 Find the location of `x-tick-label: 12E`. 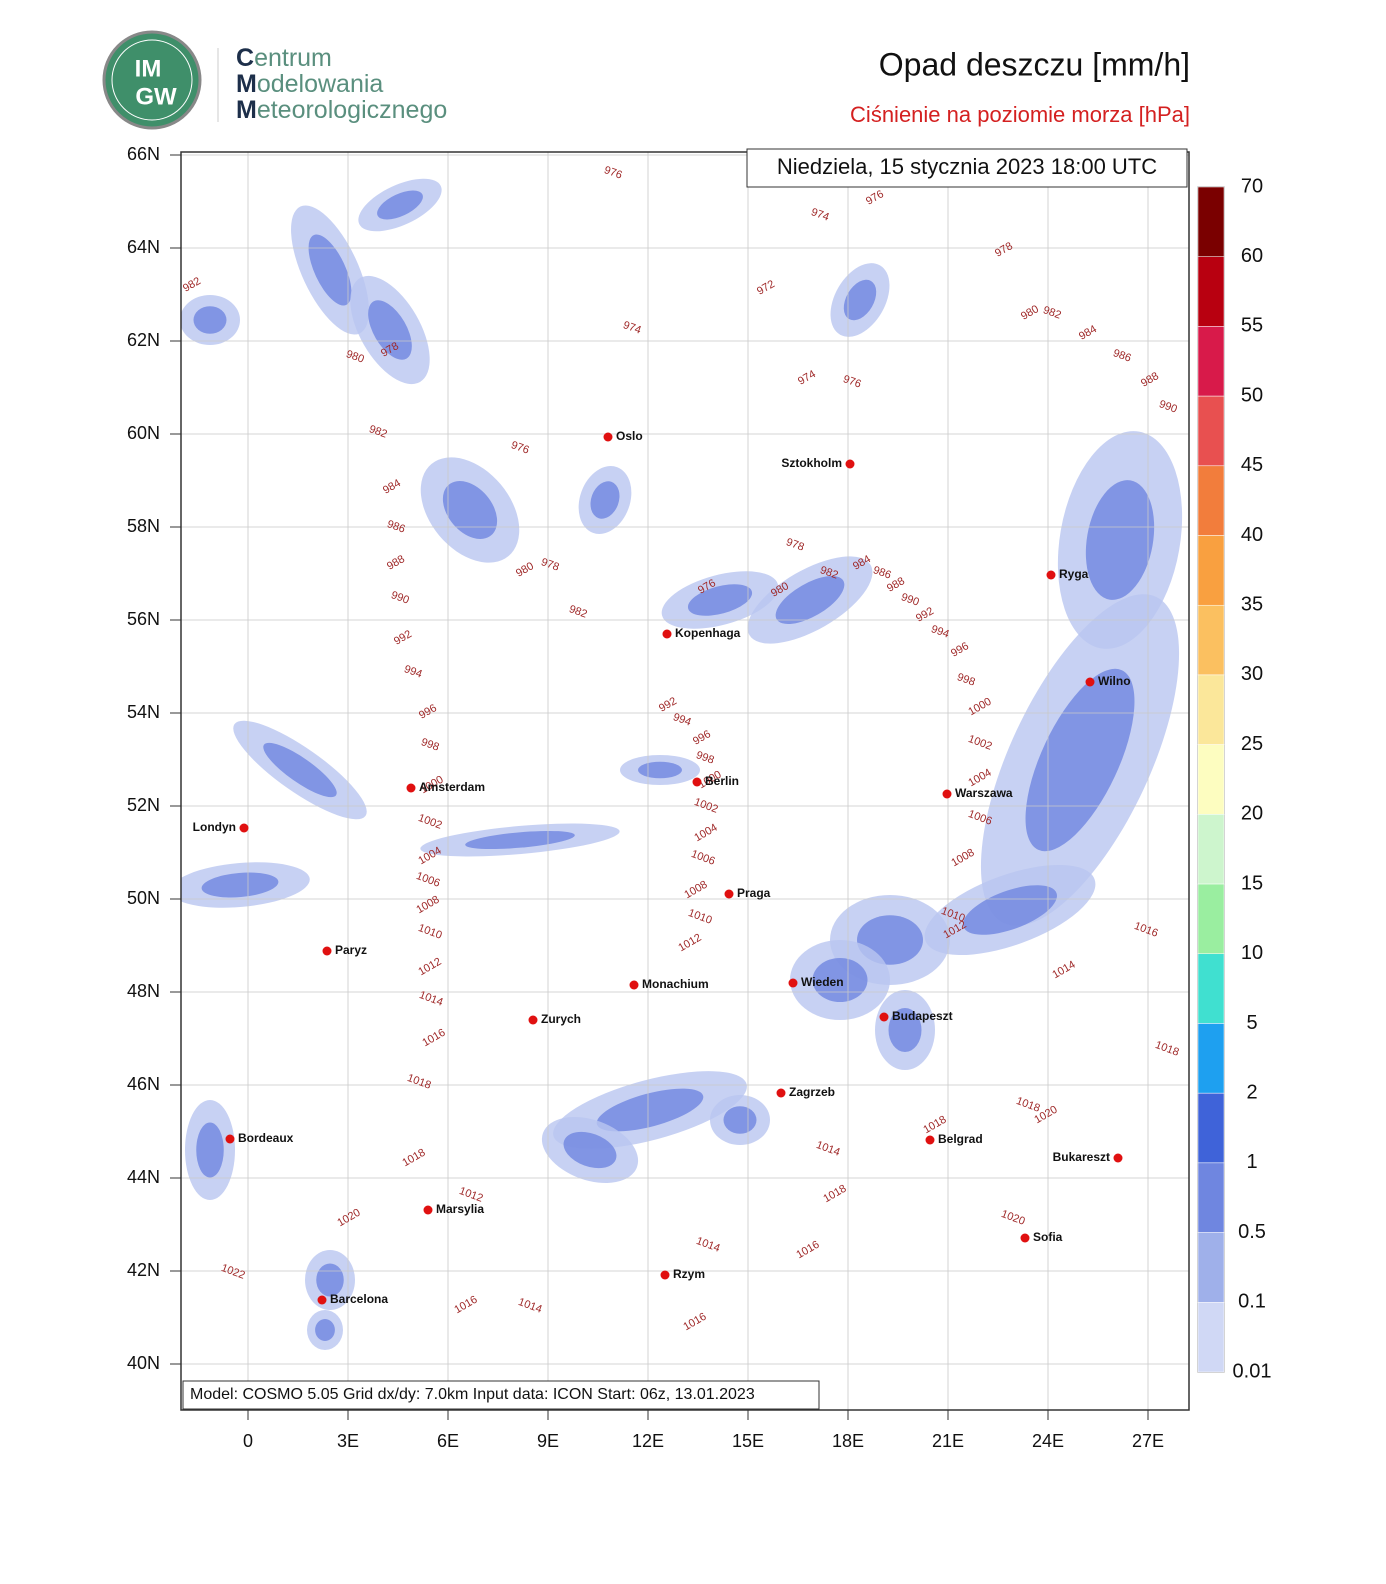

x-tick-label: 12E is located at coordinates (648, 1441).